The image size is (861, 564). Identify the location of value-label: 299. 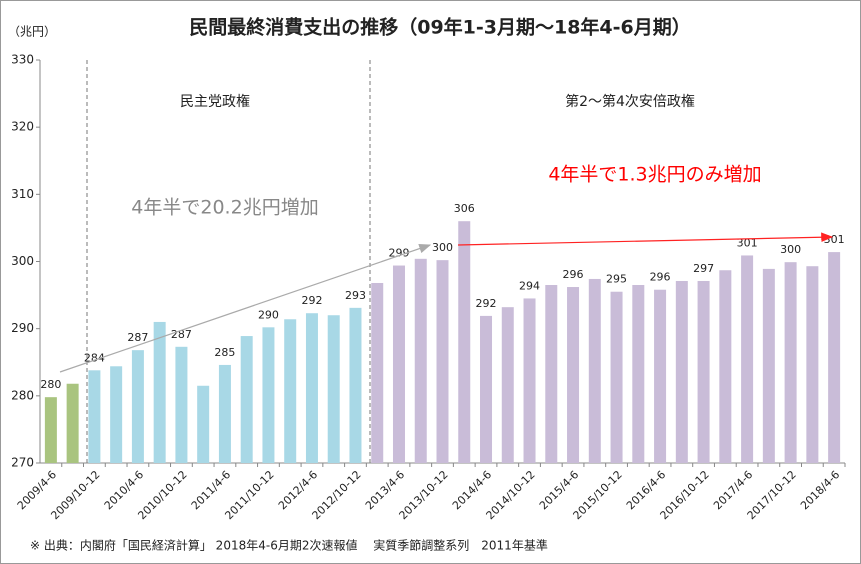
(398, 253).